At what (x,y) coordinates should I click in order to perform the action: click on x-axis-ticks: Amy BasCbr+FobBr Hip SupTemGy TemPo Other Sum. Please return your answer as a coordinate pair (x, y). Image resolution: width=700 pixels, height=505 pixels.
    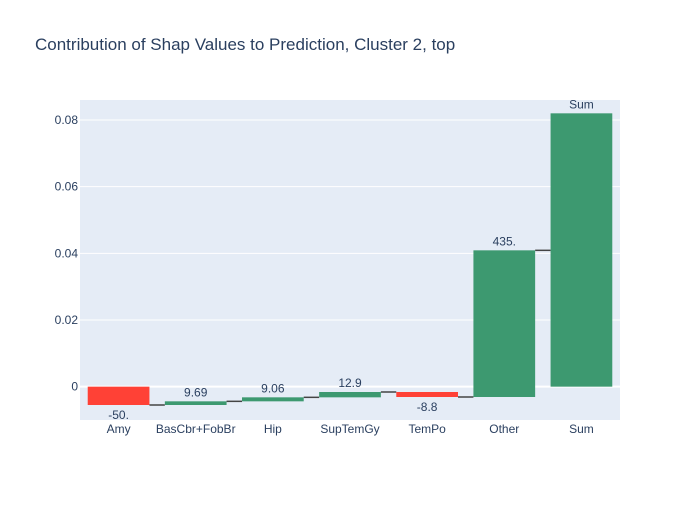
    Looking at the image, I should click on (350, 429).